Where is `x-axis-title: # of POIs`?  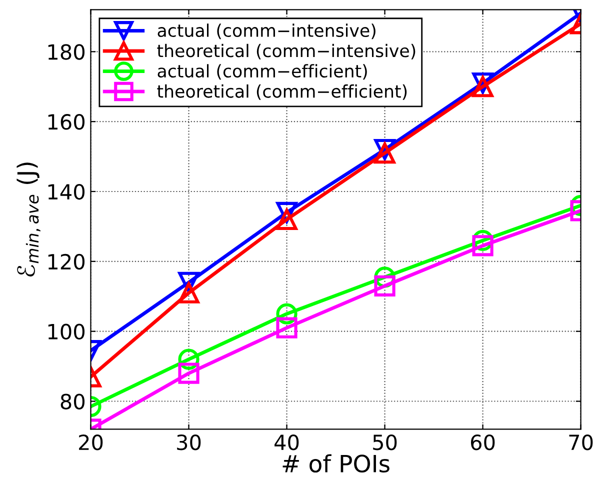
x-axis-title: # of POIs is located at coordinates (336, 463).